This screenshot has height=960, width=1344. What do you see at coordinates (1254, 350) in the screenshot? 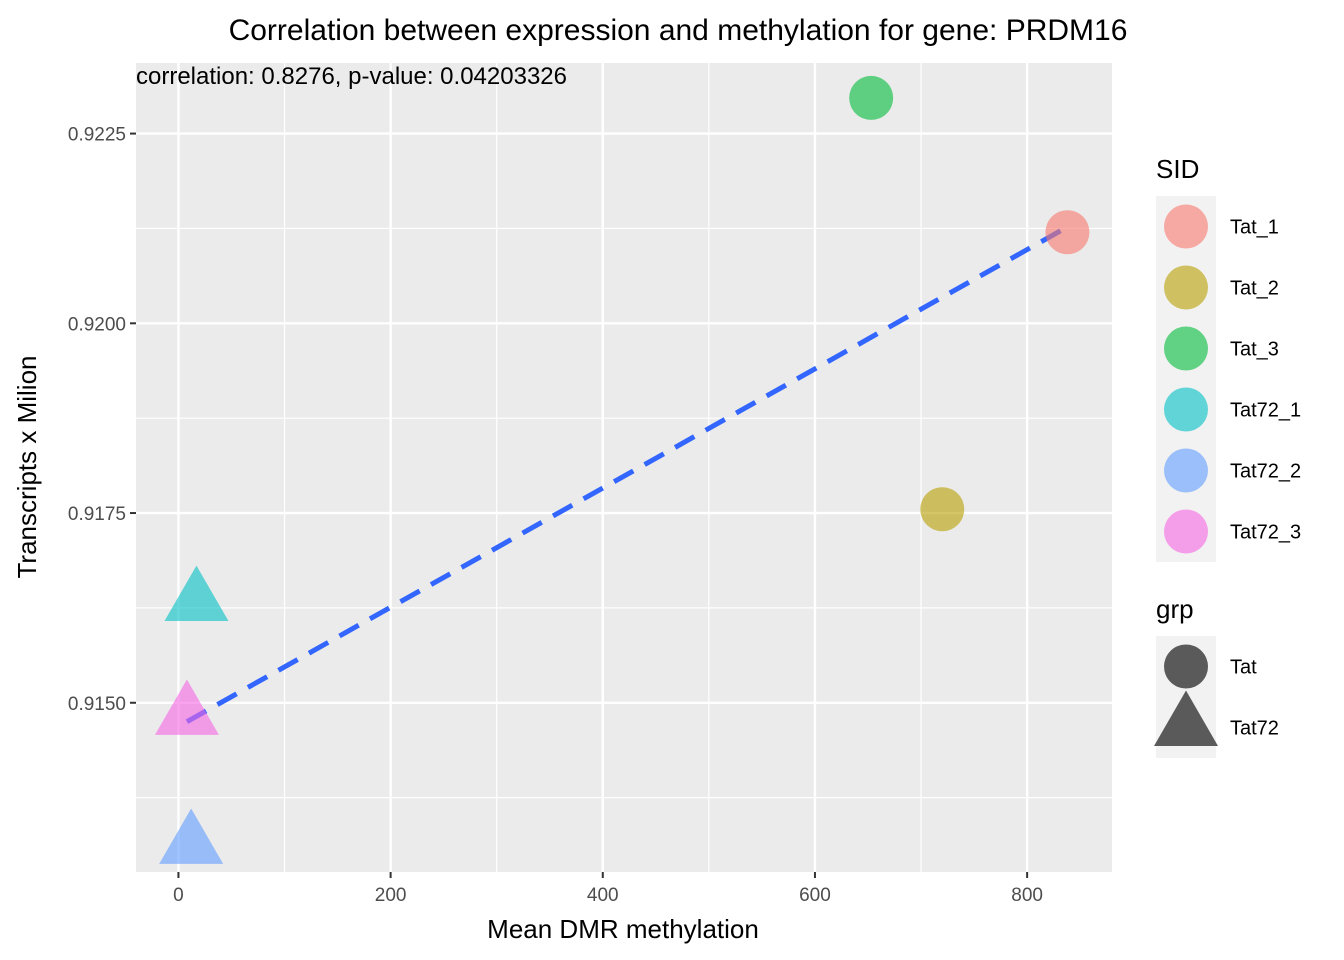
I see `legend-label-Tat_3: Tat_3` at bounding box center [1254, 350].